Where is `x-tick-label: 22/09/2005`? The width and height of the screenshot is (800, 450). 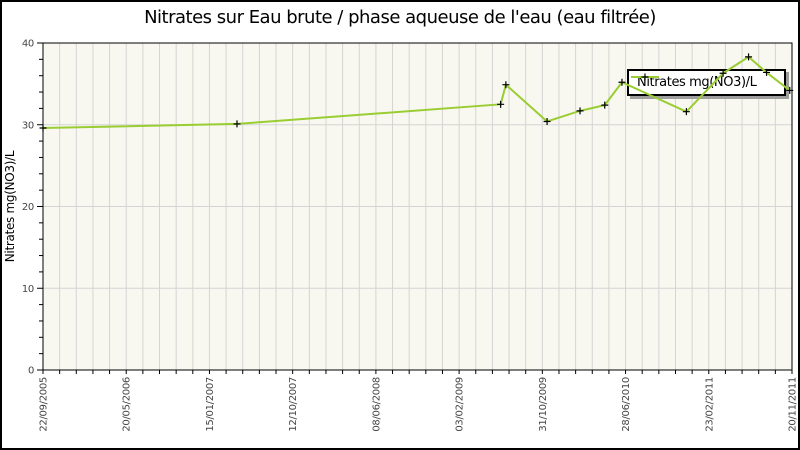
x-tick-label: 22/09/2005 is located at coordinates (44, 404).